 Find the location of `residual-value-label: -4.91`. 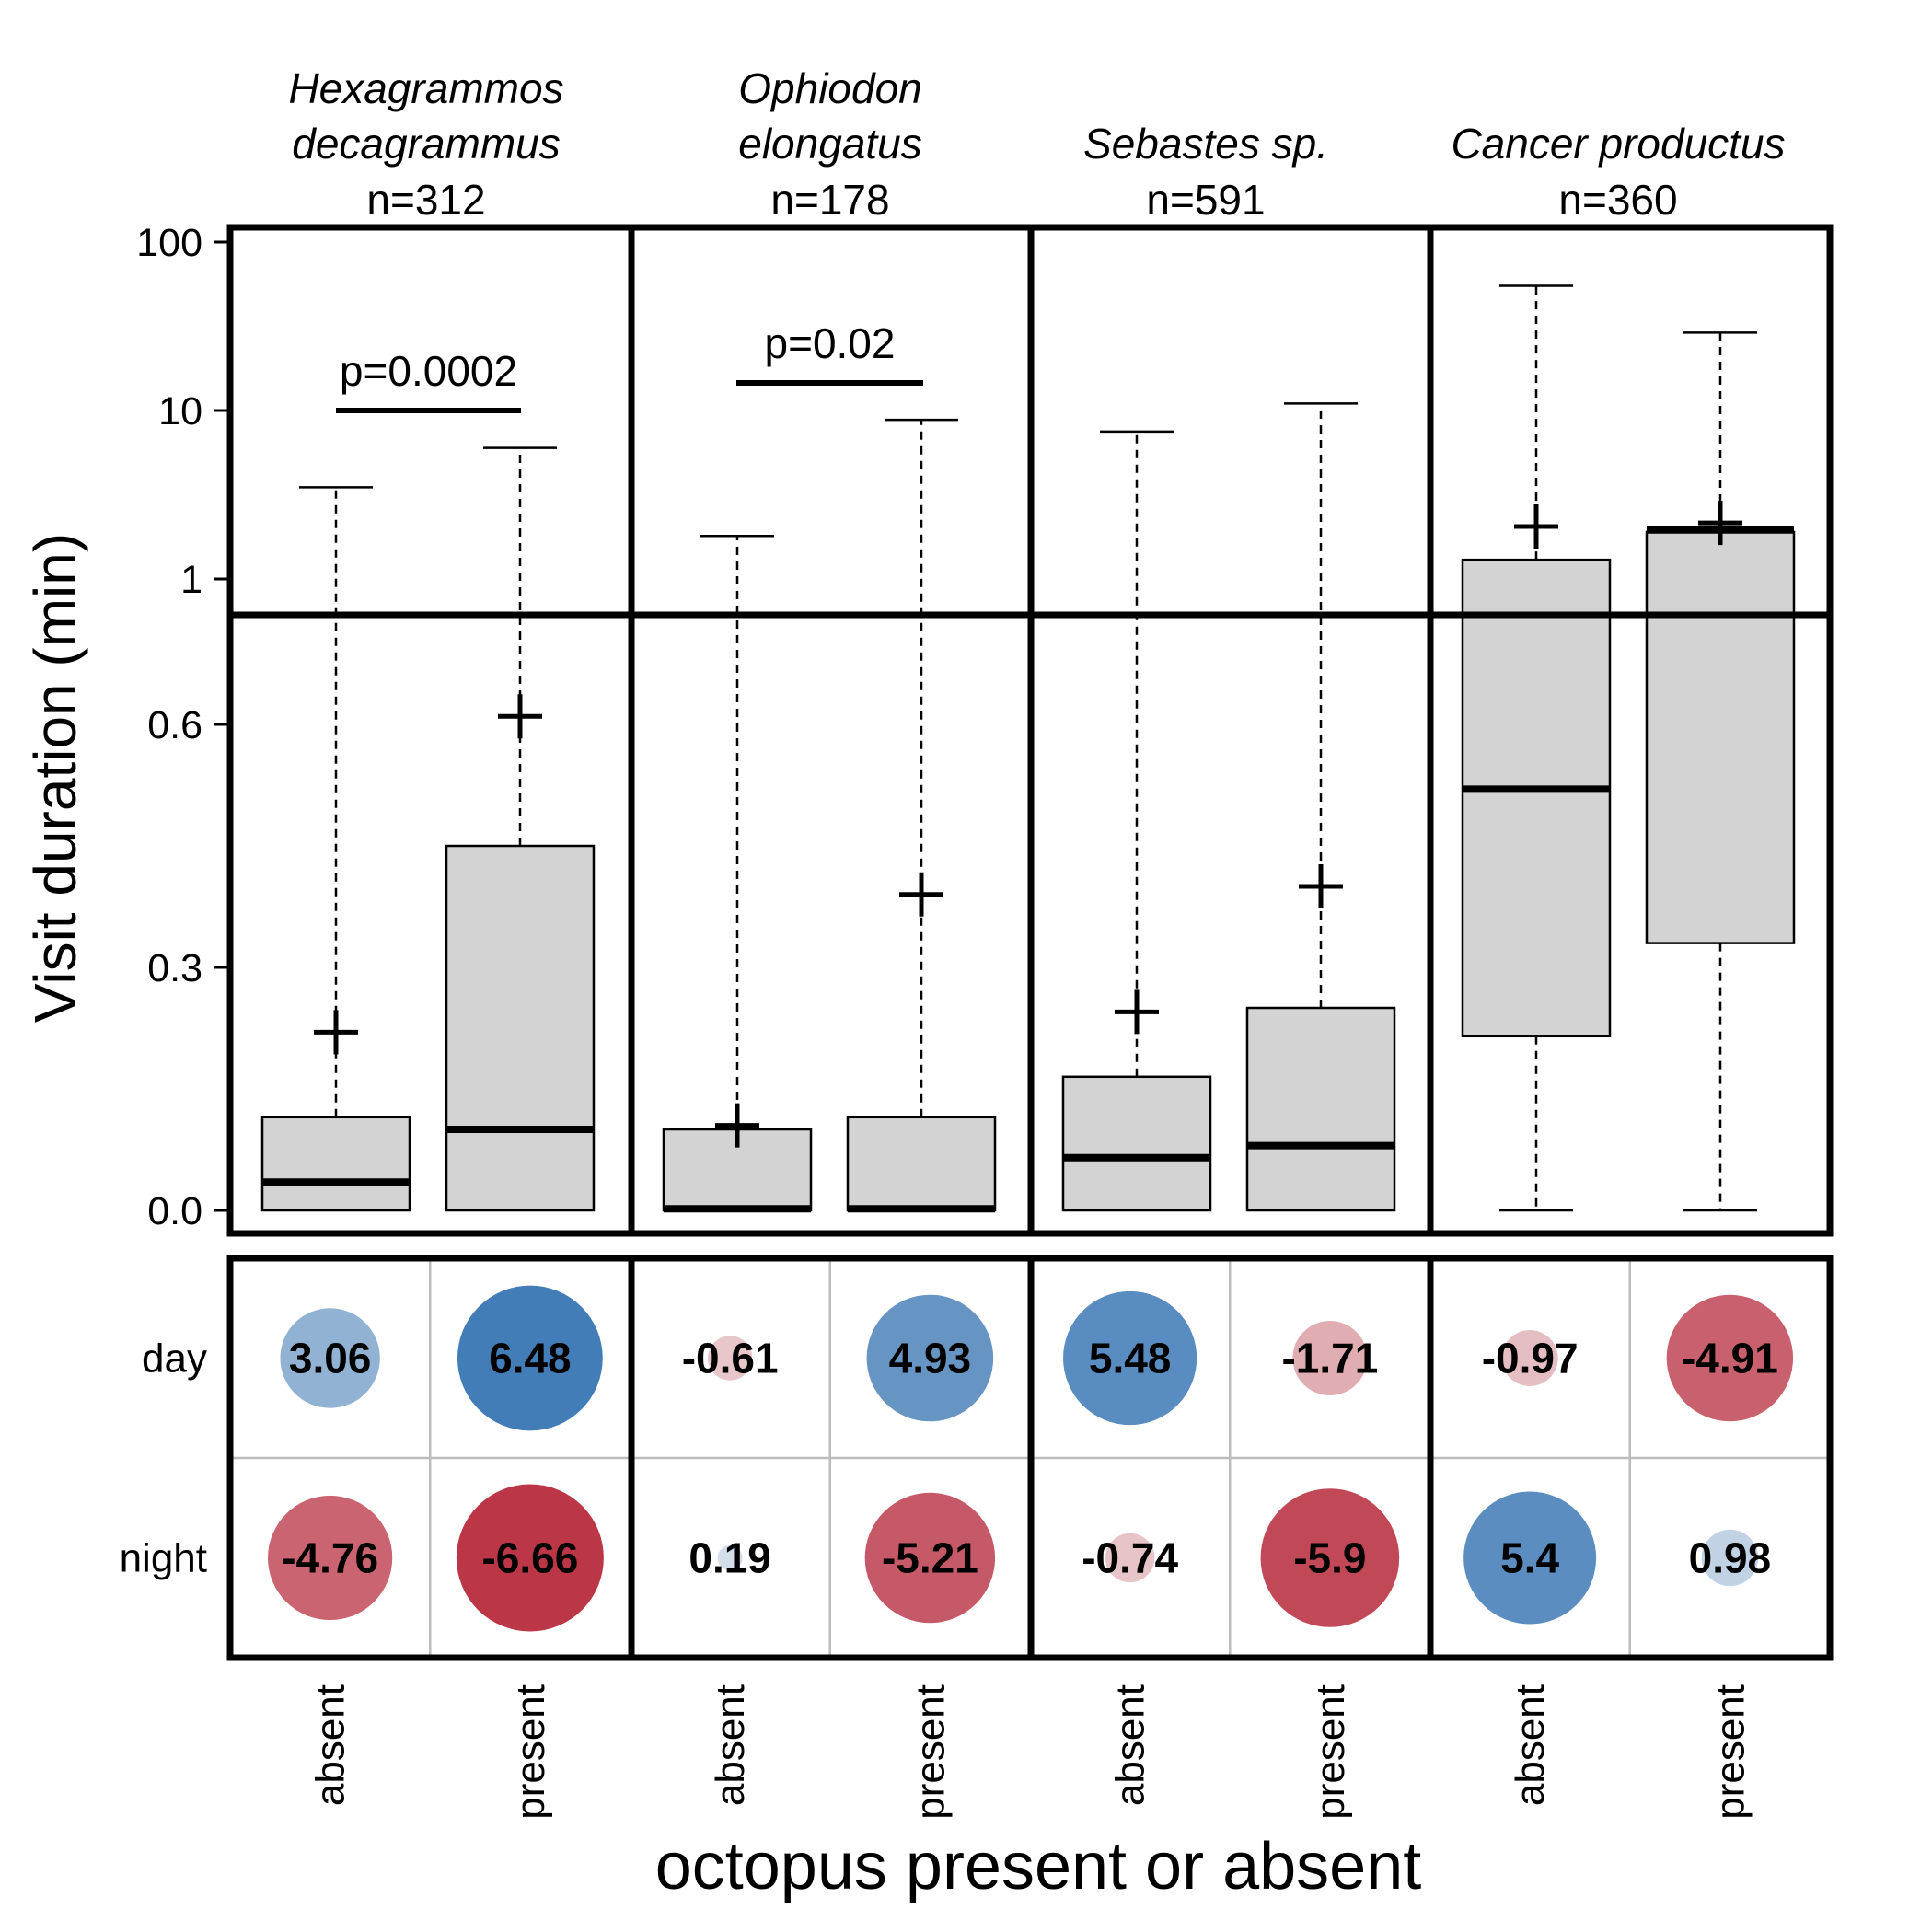

residual-value-label: -4.91 is located at coordinates (1730, 1359).